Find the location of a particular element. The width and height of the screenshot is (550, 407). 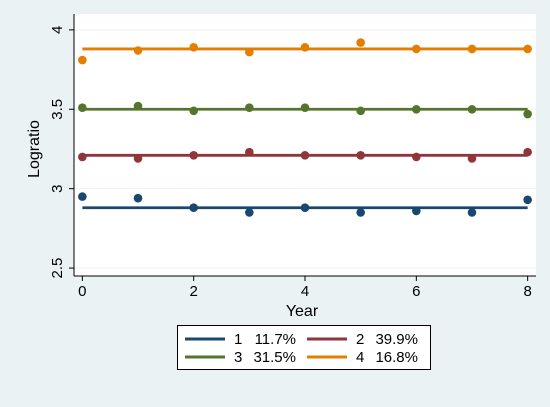

legend-share-series-2: 39.9% is located at coordinates (396, 339).